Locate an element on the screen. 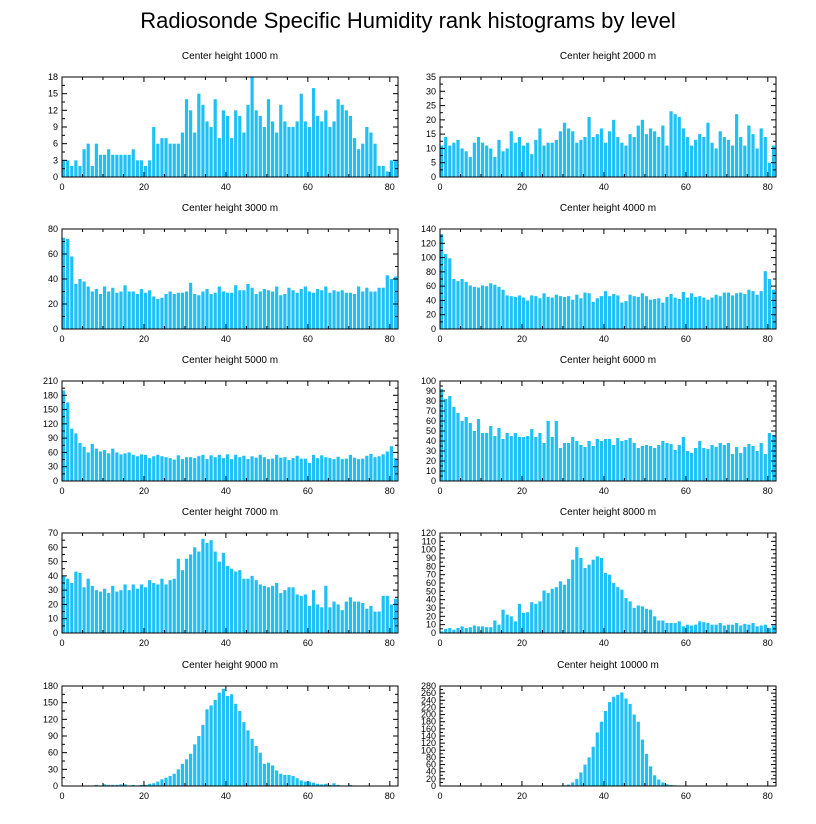 The image size is (816, 824). y-tick-label: 180 is located at coordinates (428, 722).